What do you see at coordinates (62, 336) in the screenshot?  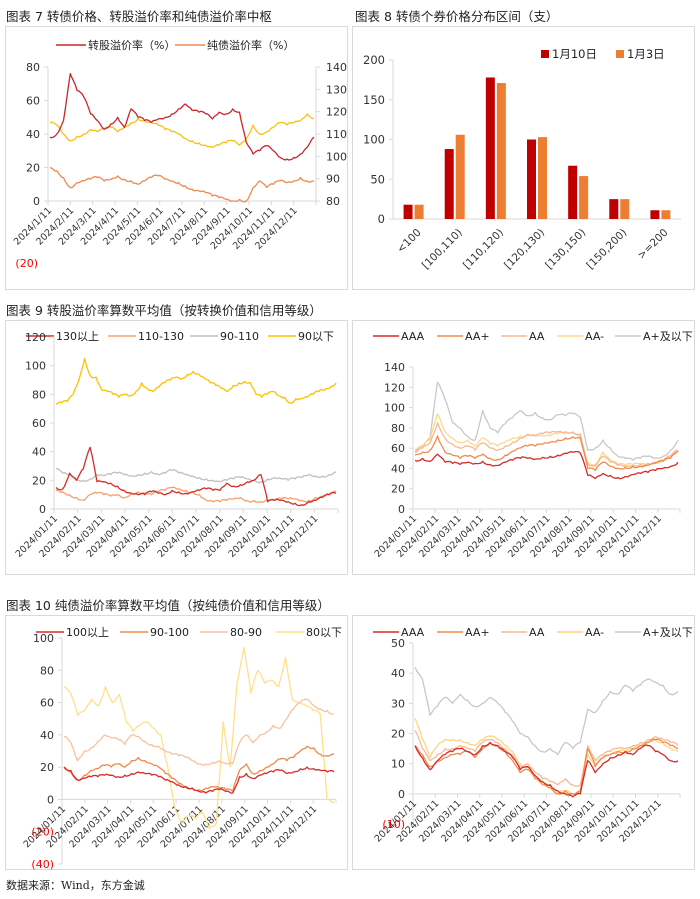 I see `legend-item: 130以上` at bounding box center [62, 336].